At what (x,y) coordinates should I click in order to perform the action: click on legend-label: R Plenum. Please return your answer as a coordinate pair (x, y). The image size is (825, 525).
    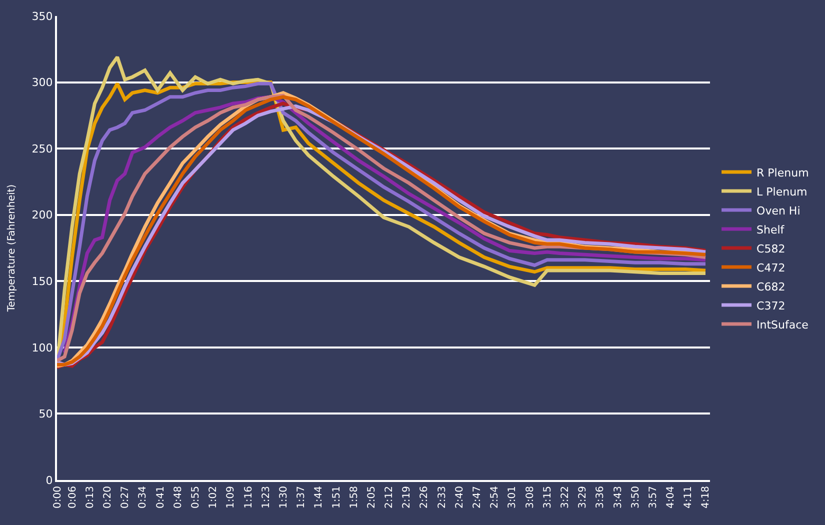
    Looking at the image, I should click on (782, 173).